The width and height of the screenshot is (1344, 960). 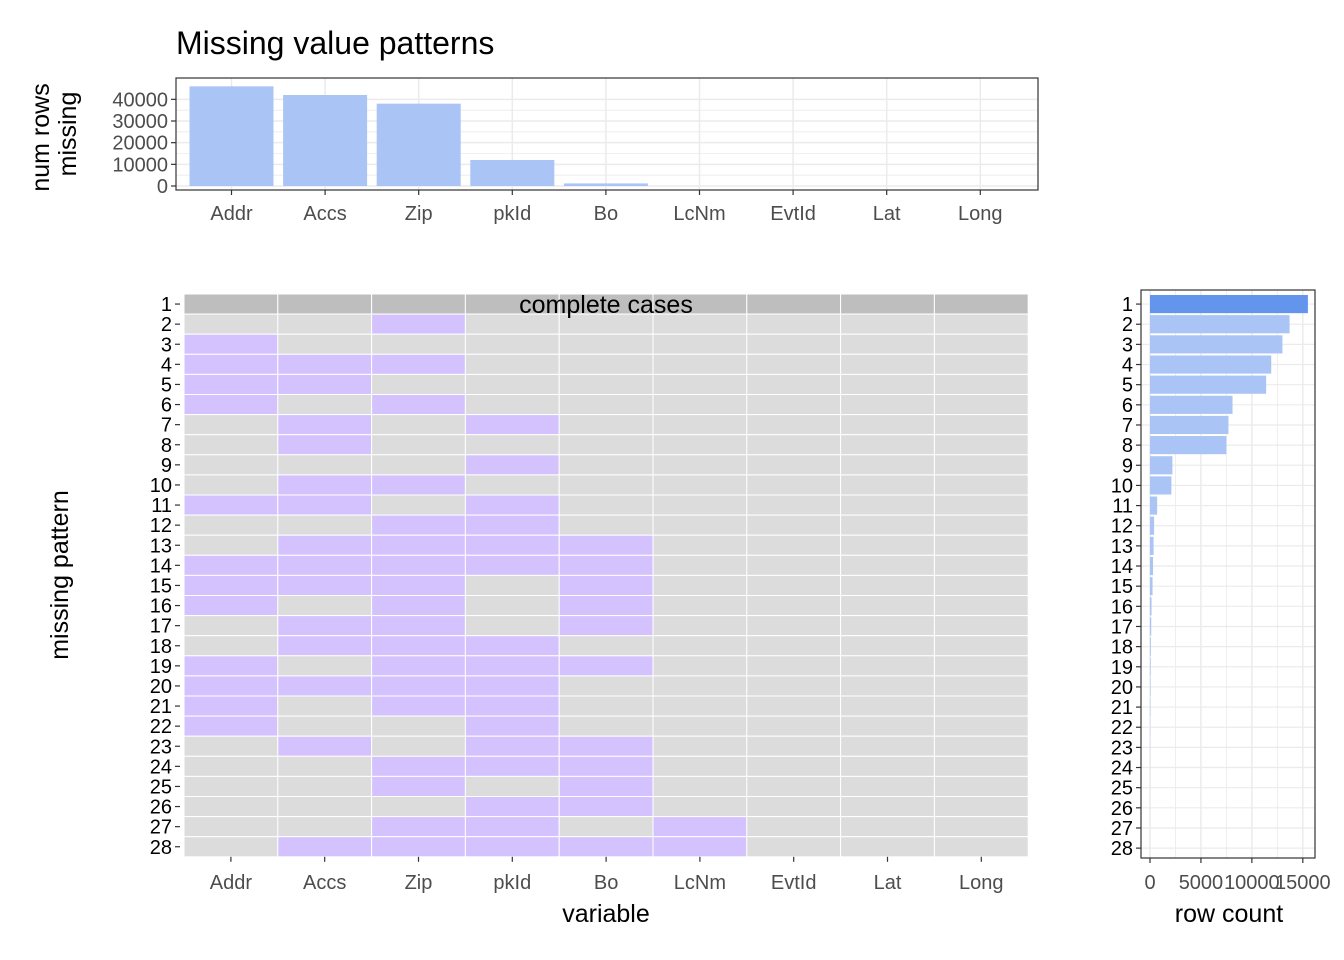 What do you see at coordinates (418, 646) in the screenshot?
I see `heatmap-cell-r18-zip` at bounding box center [418, 646].